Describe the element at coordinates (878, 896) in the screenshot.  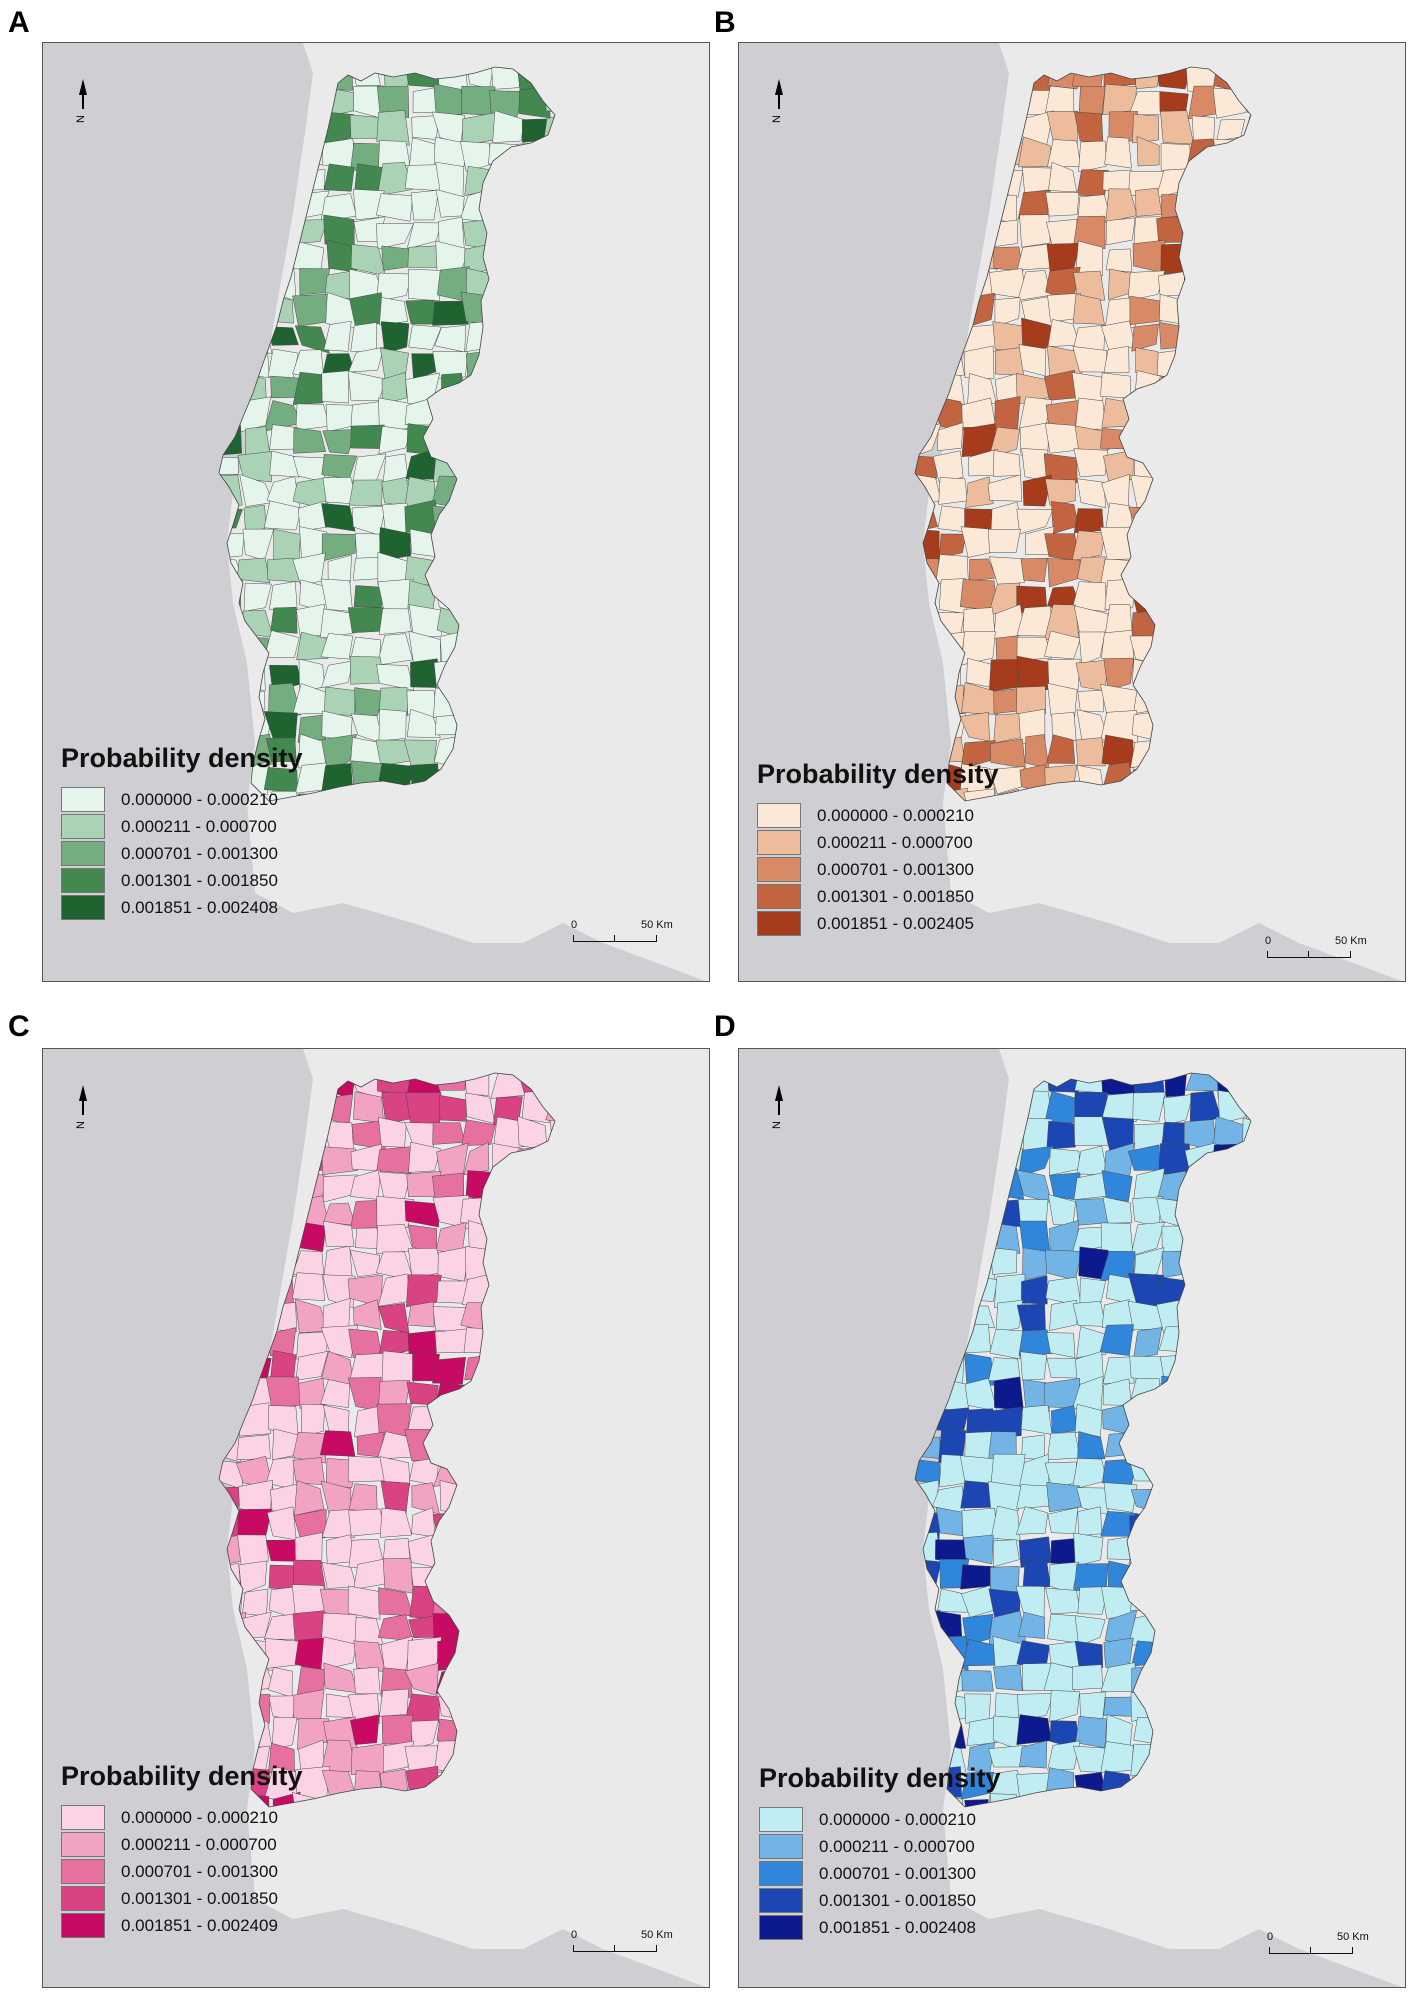
I see `legend-item: 0.001301 - 0.001850` at that location.